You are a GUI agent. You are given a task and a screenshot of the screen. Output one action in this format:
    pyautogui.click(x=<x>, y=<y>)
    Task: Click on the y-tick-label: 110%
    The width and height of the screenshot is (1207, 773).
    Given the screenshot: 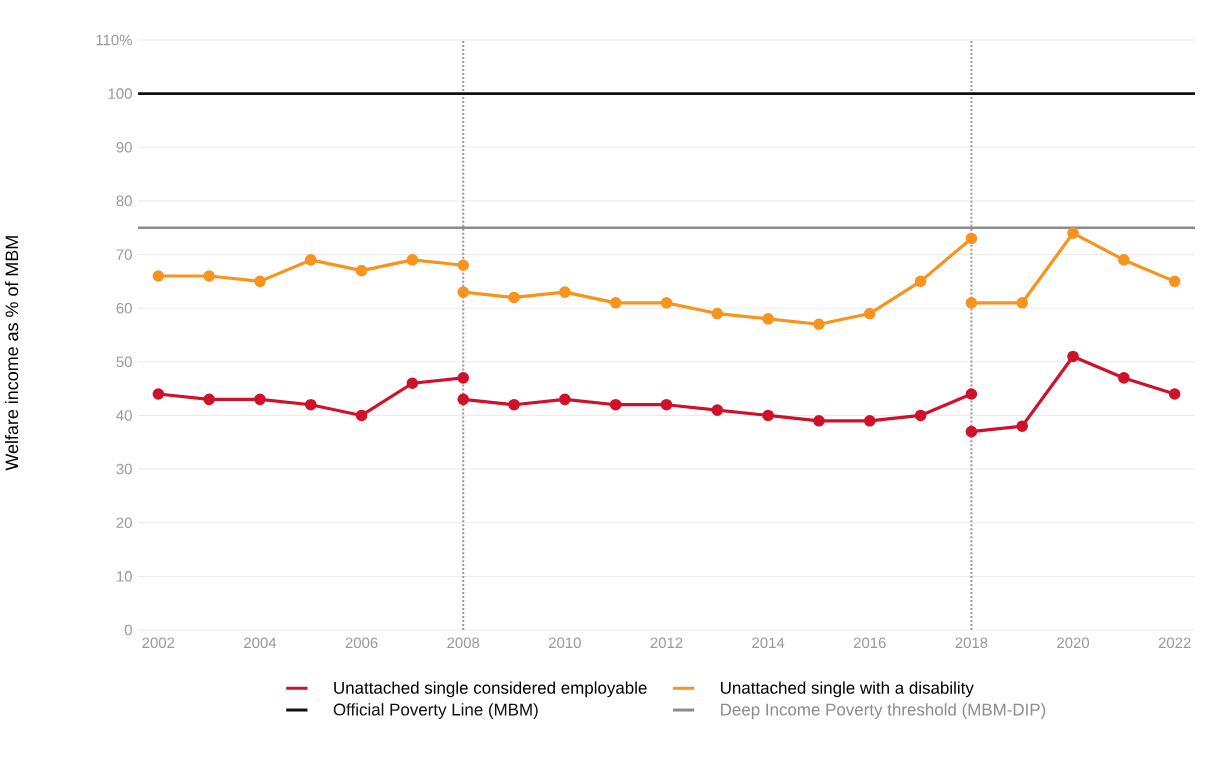 What is the action you would take?
    pyautogui.click(x=114, y=40)
    